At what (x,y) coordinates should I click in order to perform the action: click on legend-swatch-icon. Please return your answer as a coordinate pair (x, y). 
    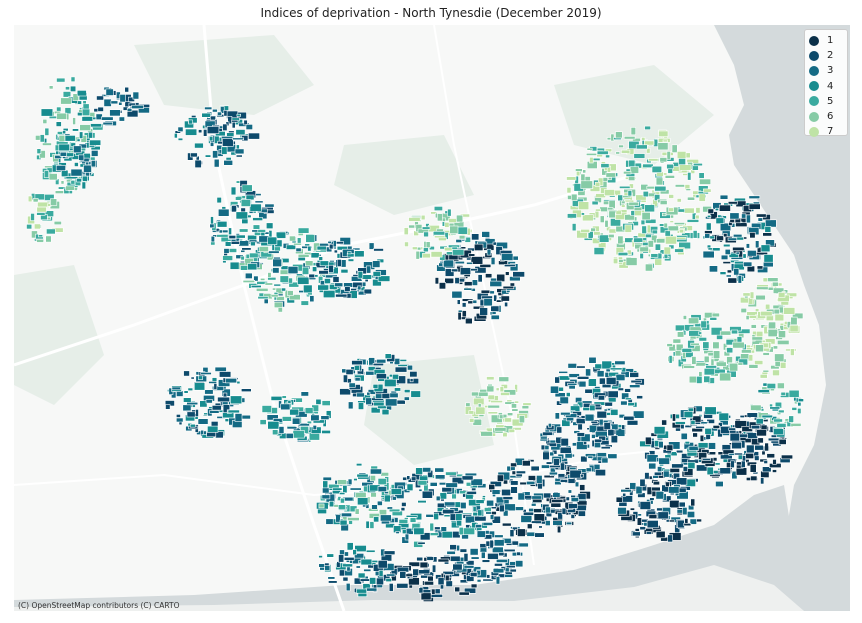
    Looking at the image, I should click on (814, 131).